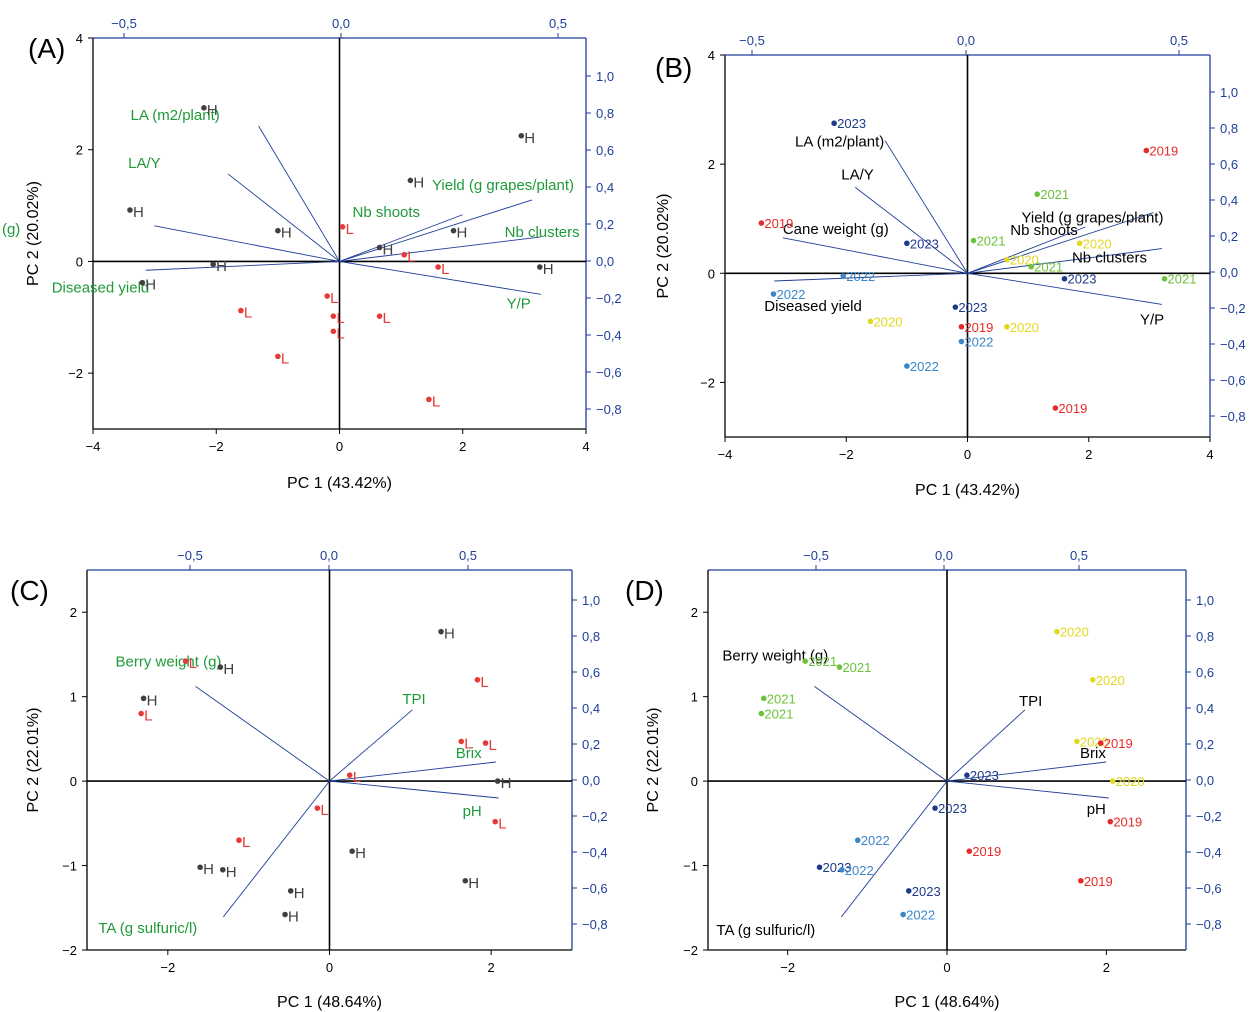 This screenshot has height=1012, width=1257. Describe the element at coordinates (605, 150) in the screenshot. I see `right-tick-label: 0,6` at that location.